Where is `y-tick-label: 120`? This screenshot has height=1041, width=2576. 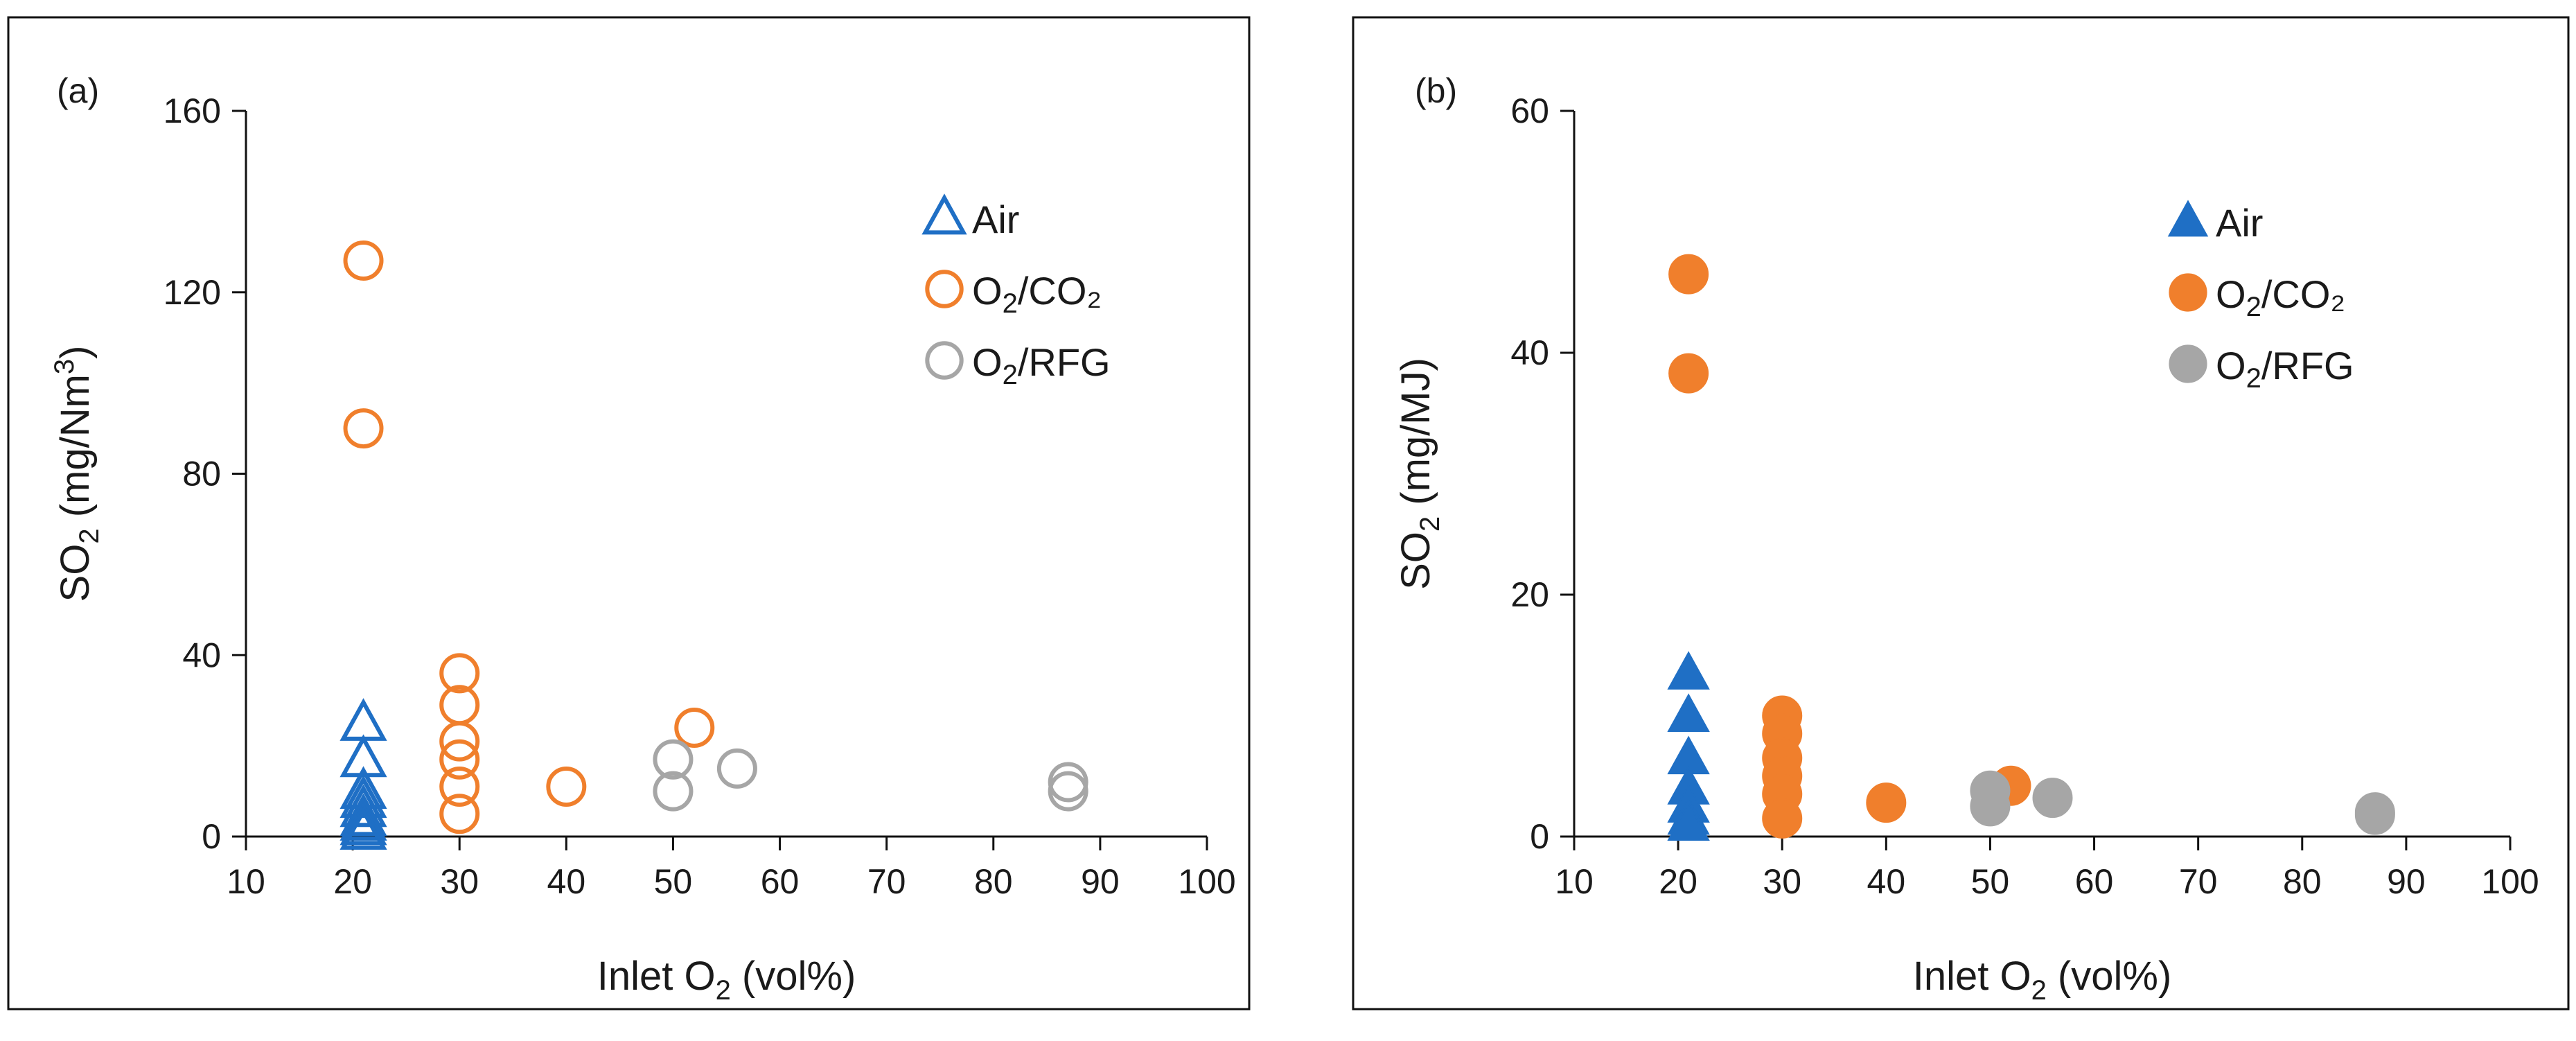 y-tick-label: 120 is located at coordinates (193, 293).